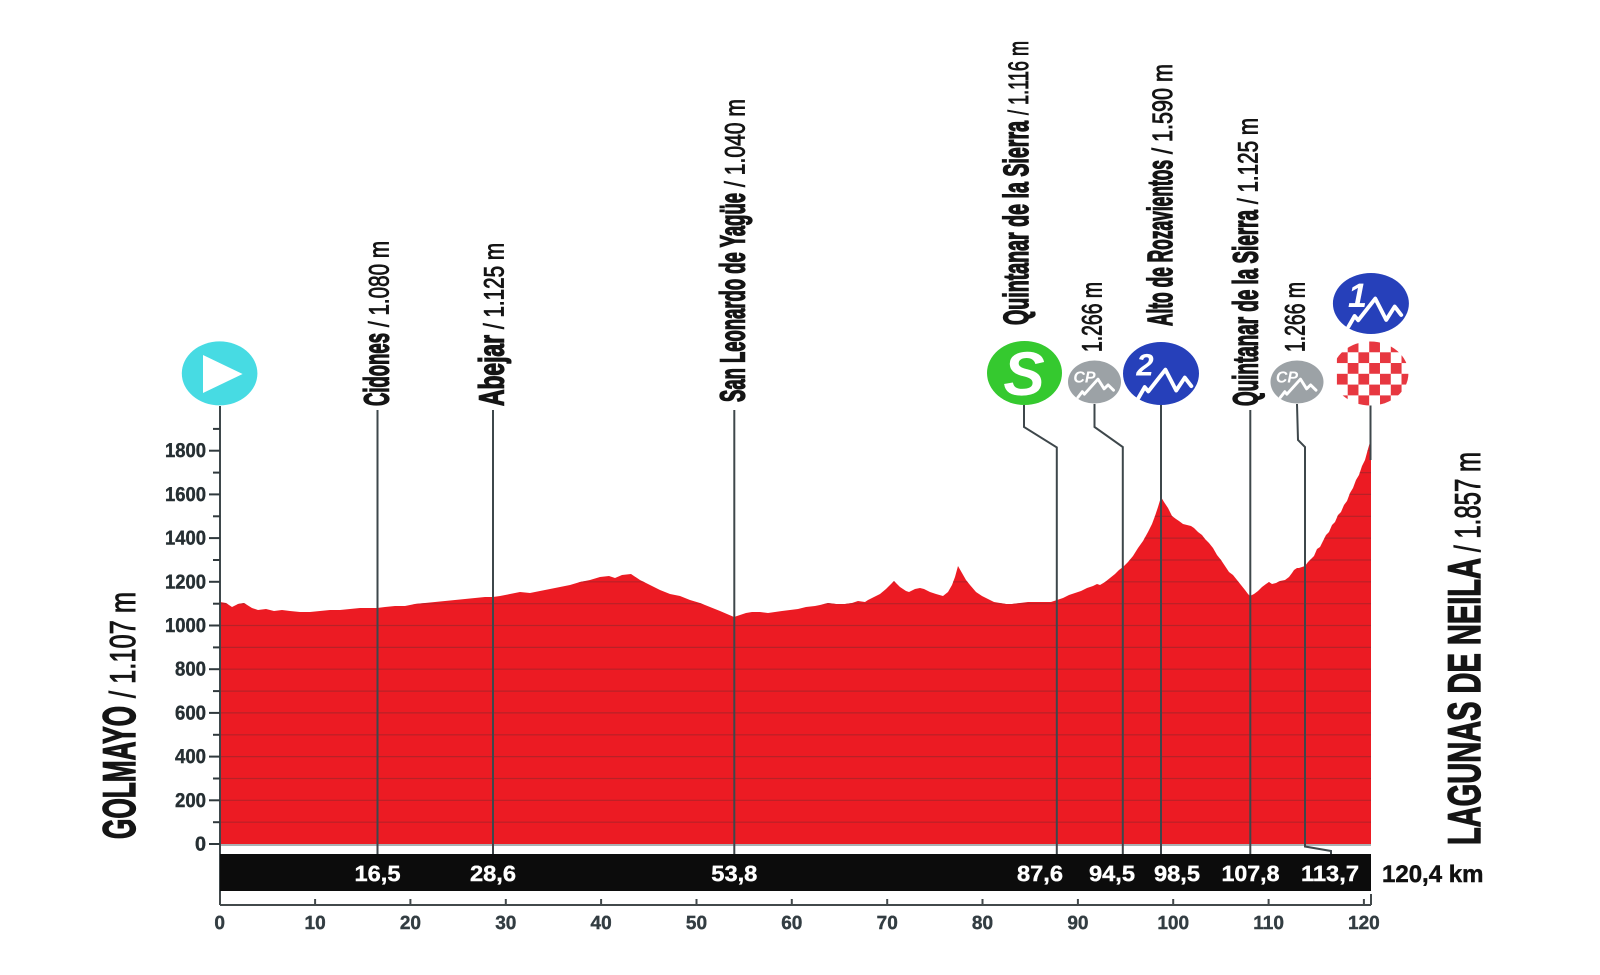  Describe the element at coordinates (1023, 374) in the screenshot. I see `svg-text: S` at that location.